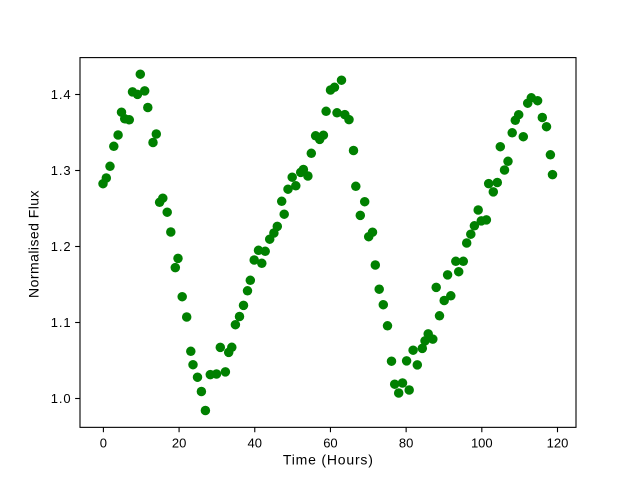  I want to click on svg-text: 1.1, so click(61, 322).